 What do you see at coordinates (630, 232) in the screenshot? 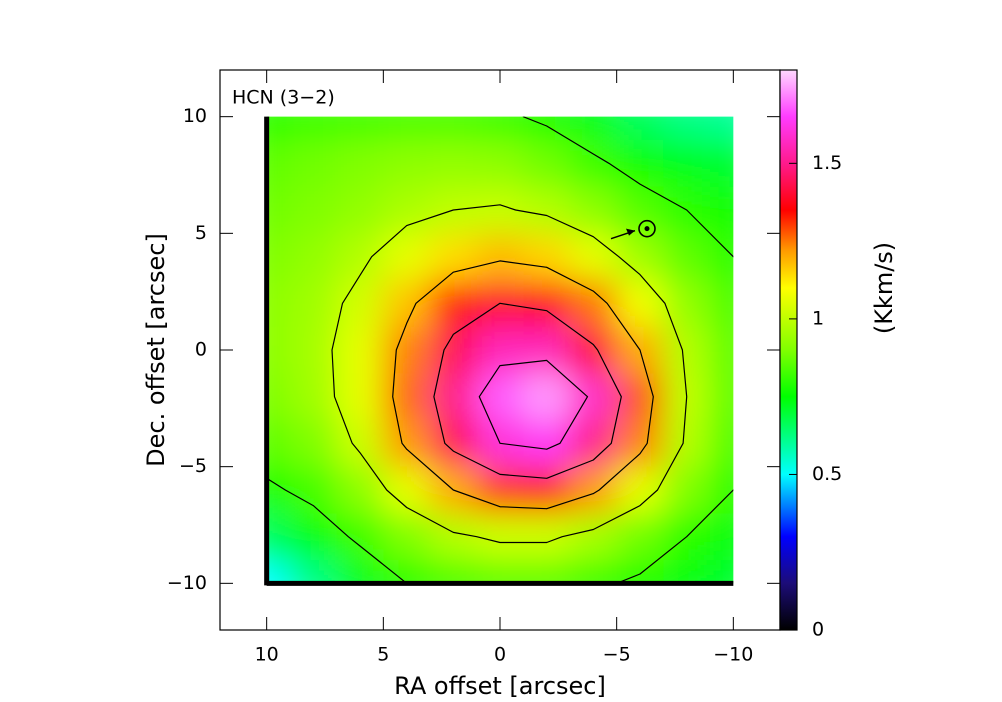
I see `marker-arrowhead` at bounding box center [630, 232].